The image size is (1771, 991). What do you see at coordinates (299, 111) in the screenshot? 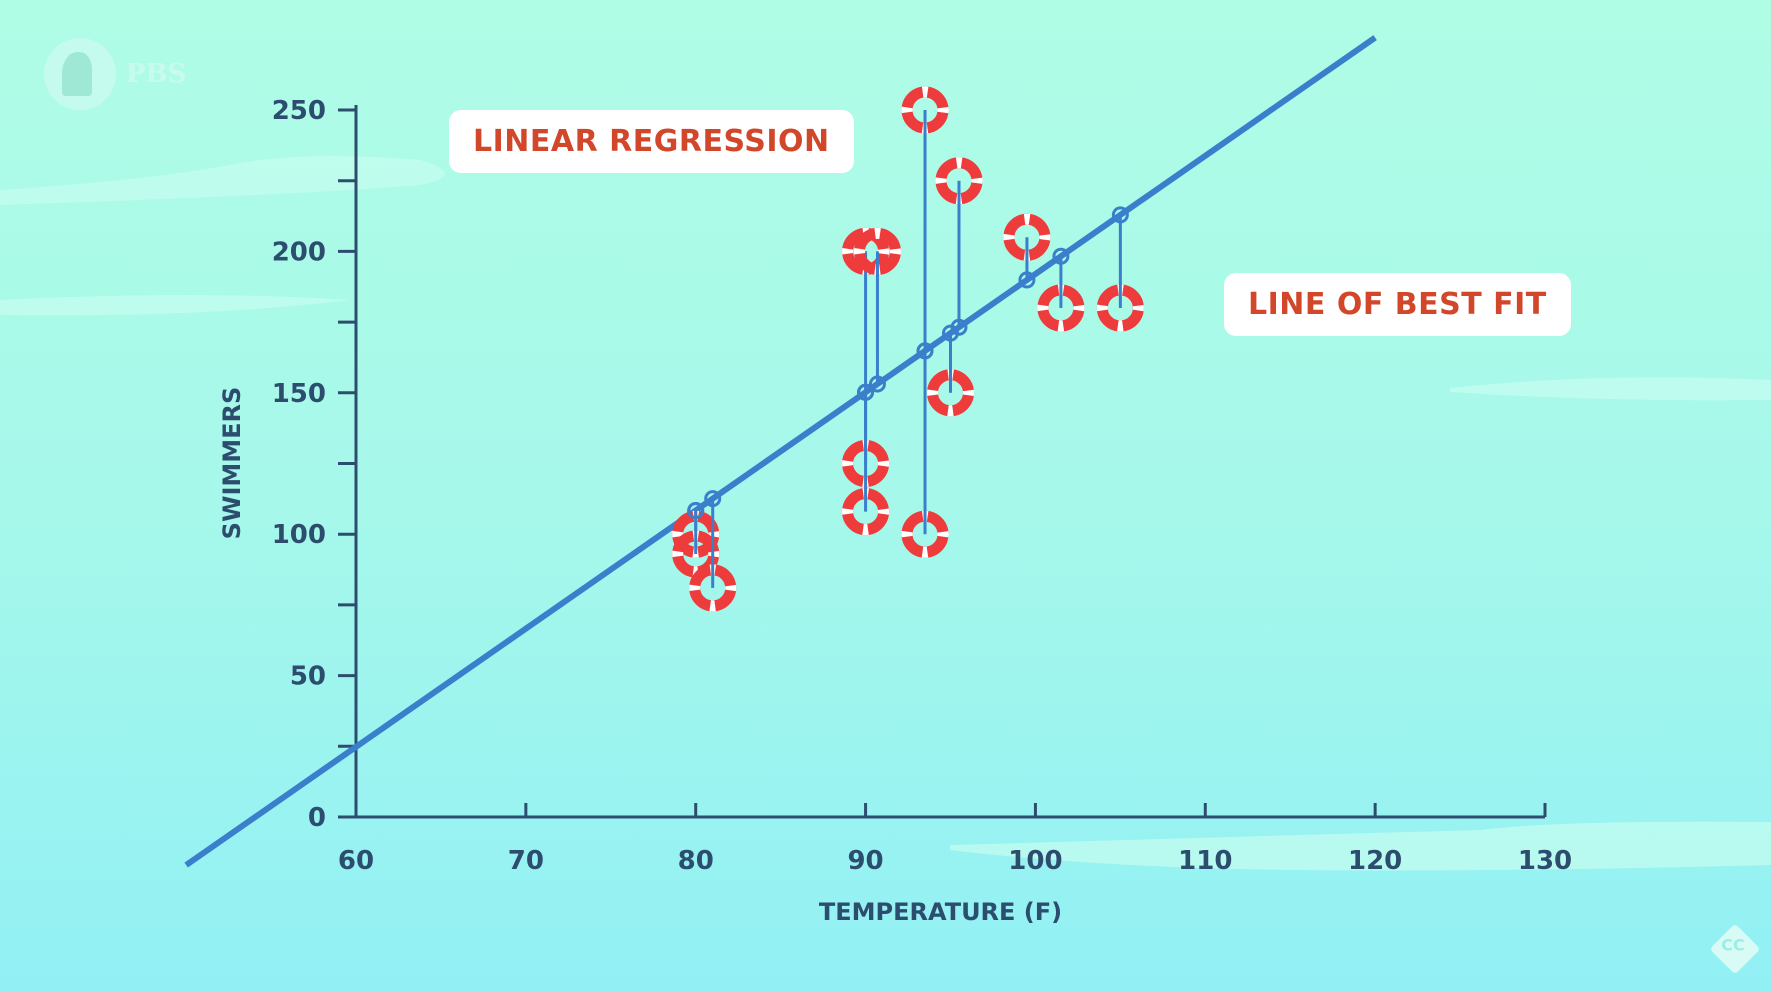
I see `y-tick-label: 250` at bounding box center [299, 111].